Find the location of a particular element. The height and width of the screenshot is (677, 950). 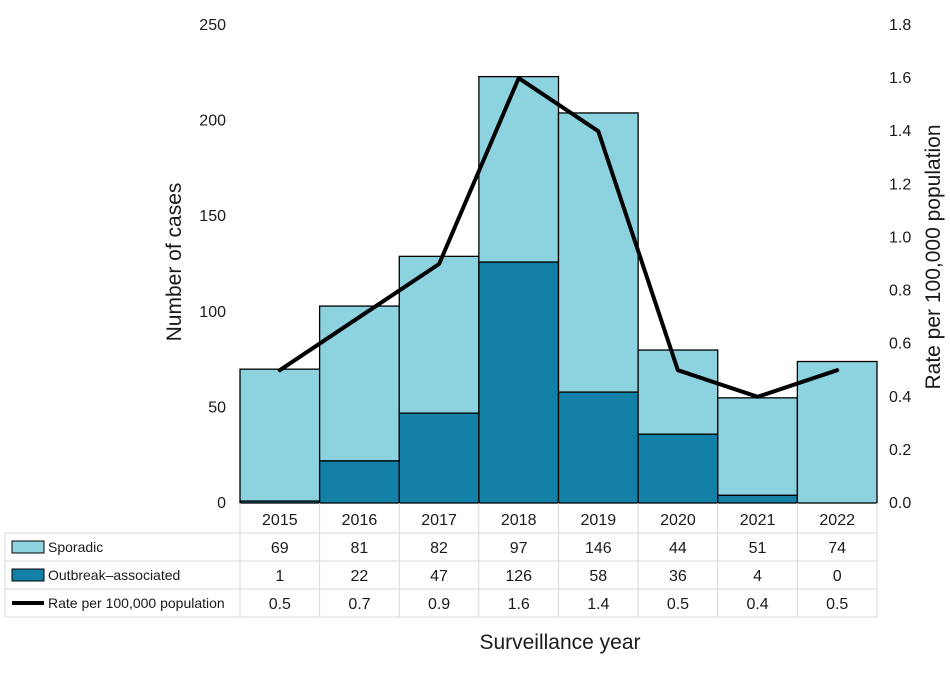

data-label: 0.9 is located at coordinates (439, 604).